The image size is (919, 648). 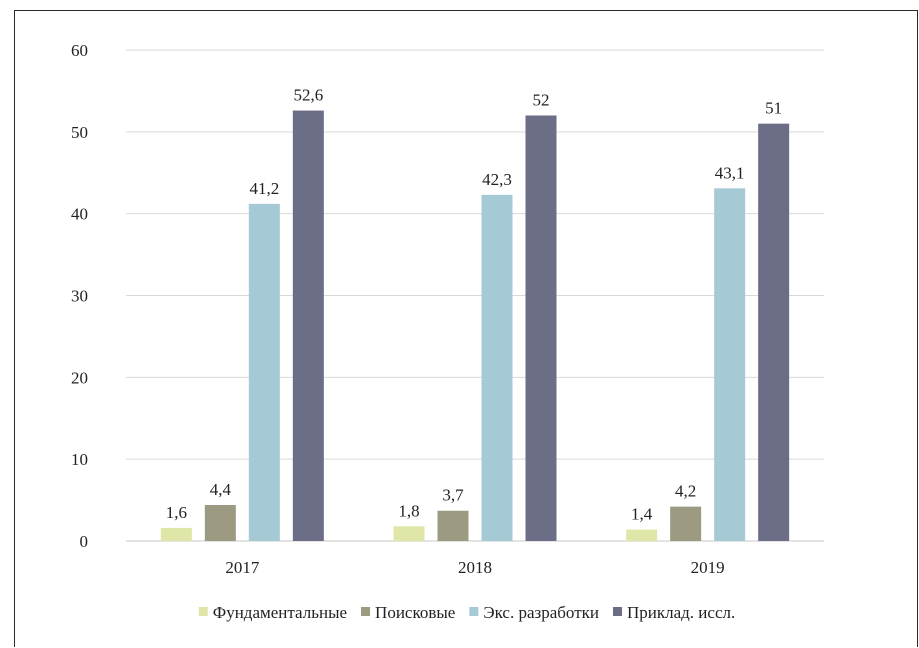 I want to click on y-axis: 0 10 20 30 40 50 60, so click(x=79, y=296).